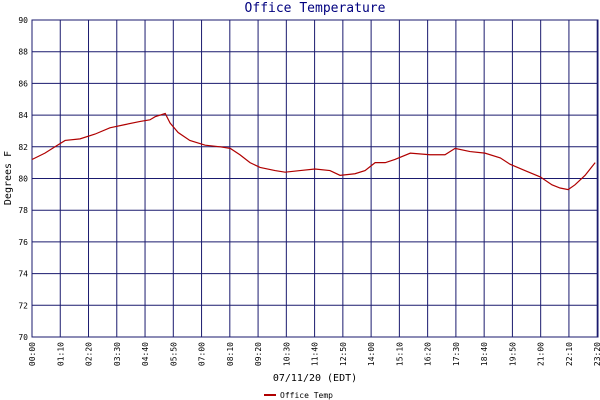  Describe the element at coordinates (596, 354) in the screenshot. I see `x-tick-label: 23:20` at that location.